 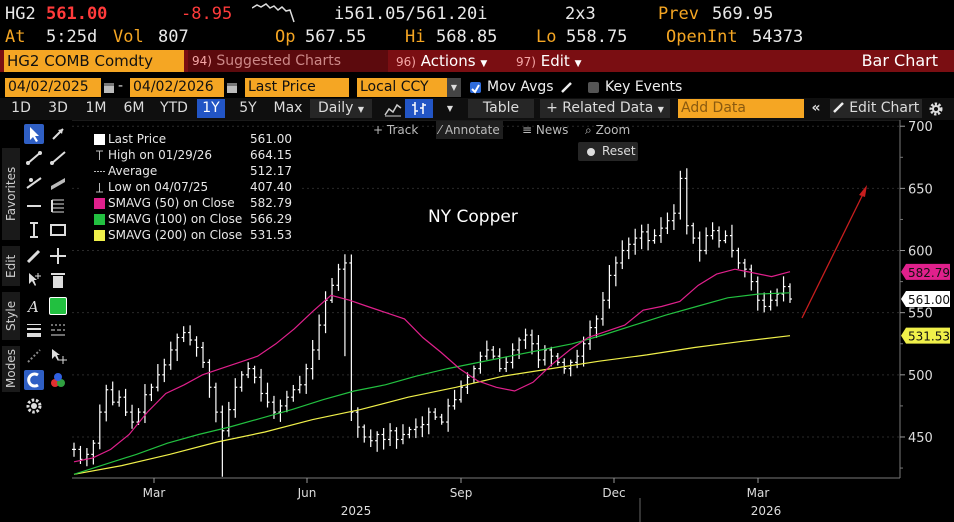 I want to click on tf-button-1d: 1D, so click(x=21, y=108).